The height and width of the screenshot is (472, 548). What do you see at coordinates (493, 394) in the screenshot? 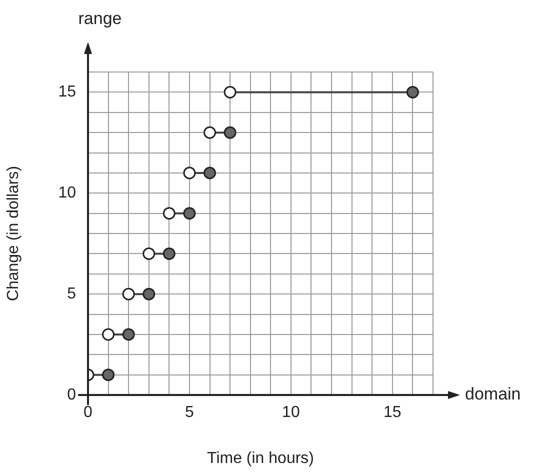
I see `text: domain` at bounding box center [493, 394].